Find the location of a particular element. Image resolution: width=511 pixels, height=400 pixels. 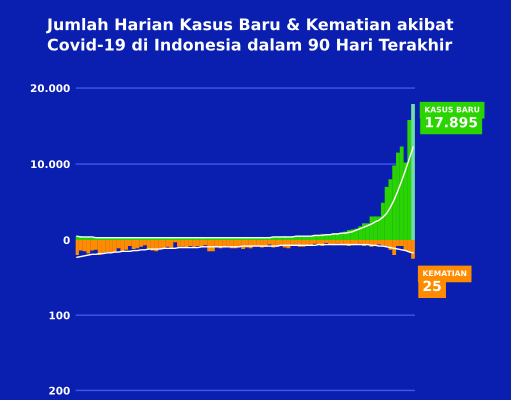

y-tick-label: 0 is located at coordinates (67, 240).